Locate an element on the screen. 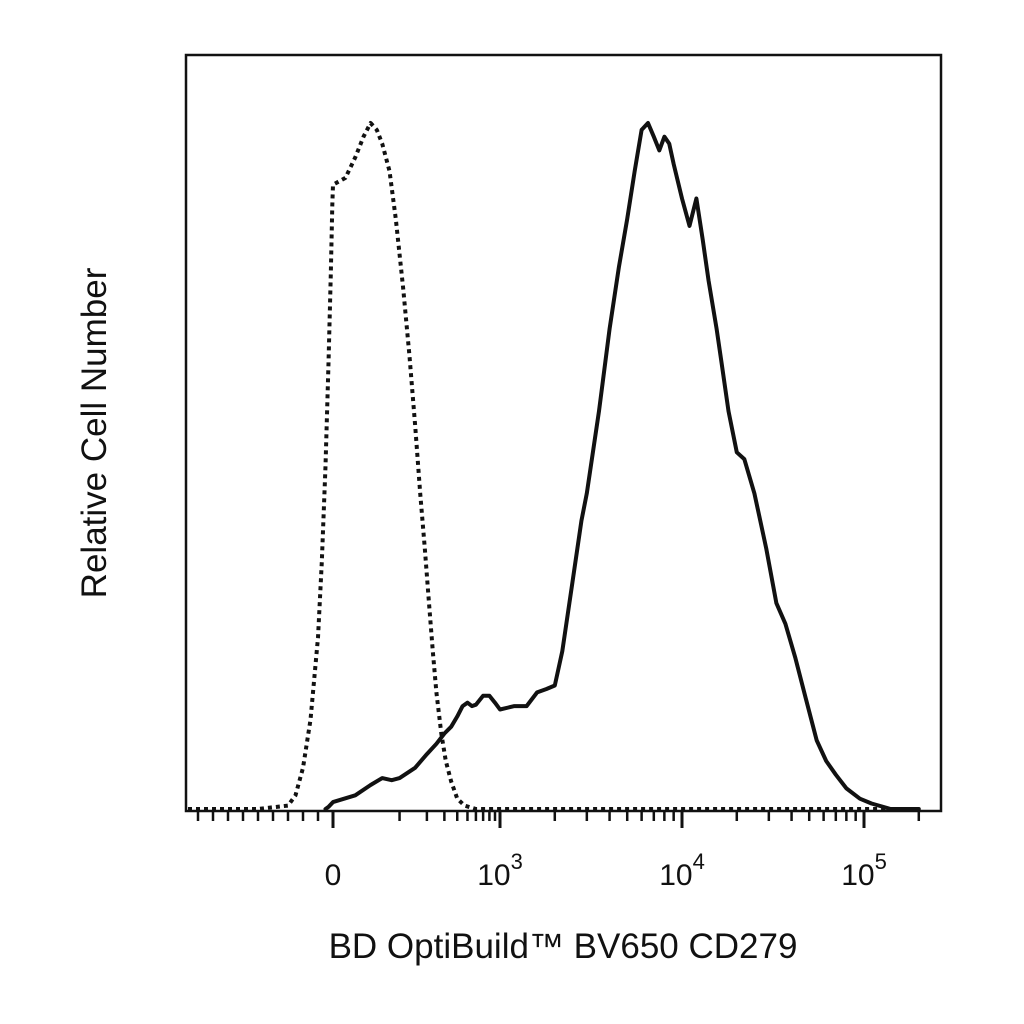 The width and height of the screenshot is (1024, 1024). x-axis-ticks is located at coordinates (558, 819).